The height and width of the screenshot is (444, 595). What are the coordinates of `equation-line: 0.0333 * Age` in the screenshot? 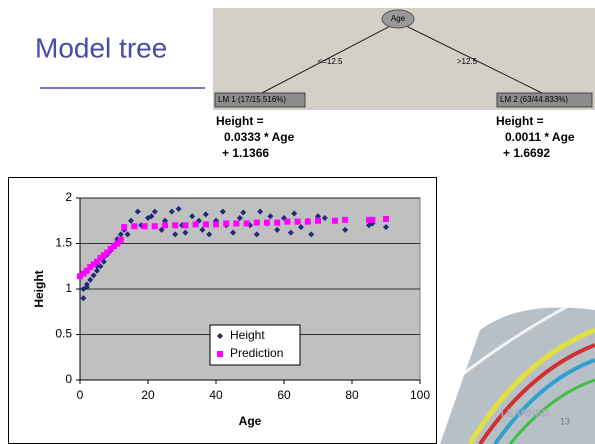 It's located at (259, 137).